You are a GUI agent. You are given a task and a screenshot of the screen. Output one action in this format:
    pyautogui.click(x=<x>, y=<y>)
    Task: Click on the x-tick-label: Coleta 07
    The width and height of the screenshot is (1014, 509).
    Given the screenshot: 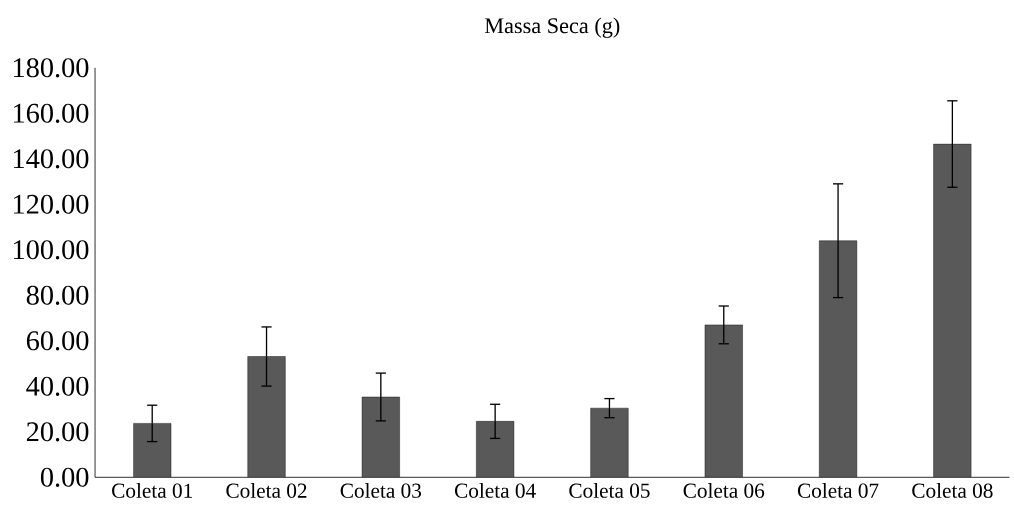 What is the action you would take?
    pyautogui.click(x=838, y=490)
    